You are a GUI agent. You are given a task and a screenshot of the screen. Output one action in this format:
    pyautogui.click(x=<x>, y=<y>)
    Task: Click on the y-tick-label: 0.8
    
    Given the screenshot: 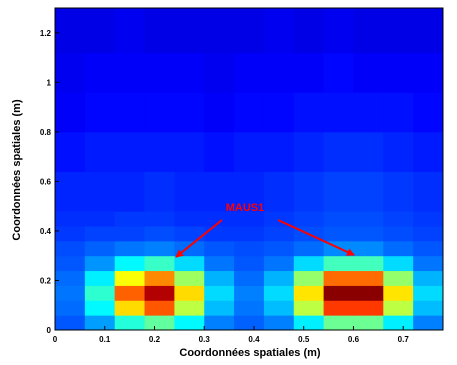 What is the action you would take?
    pyautogui.click(x=46, y=132)
    